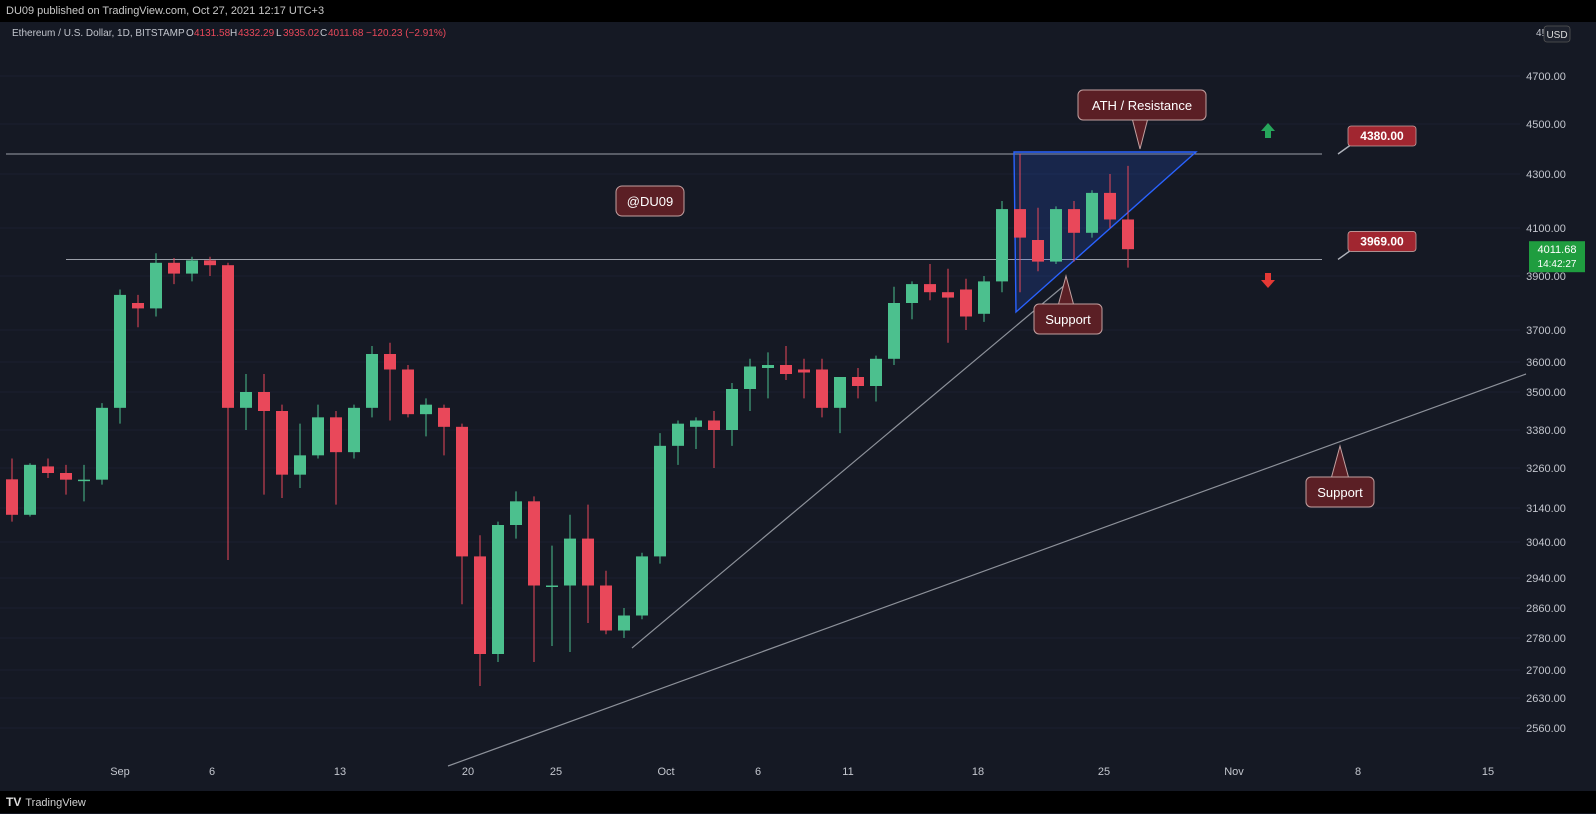  Describe the element at coordinates (802, 772) in the screenshot. I see `time-axis: Sep 6 13 20 25 Oct 6 11 18 25 Nov 8 15` at that location.